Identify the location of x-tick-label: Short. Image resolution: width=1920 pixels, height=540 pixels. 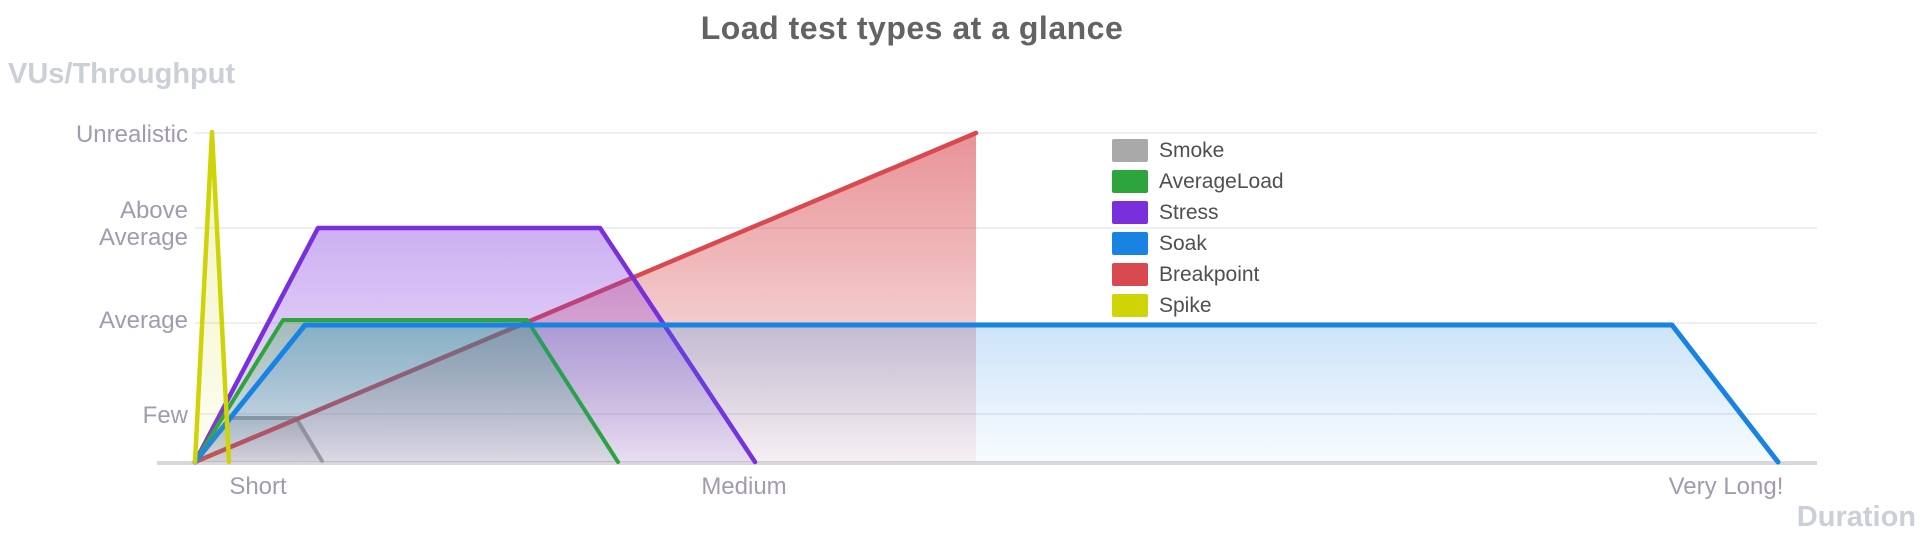
(258, 486).